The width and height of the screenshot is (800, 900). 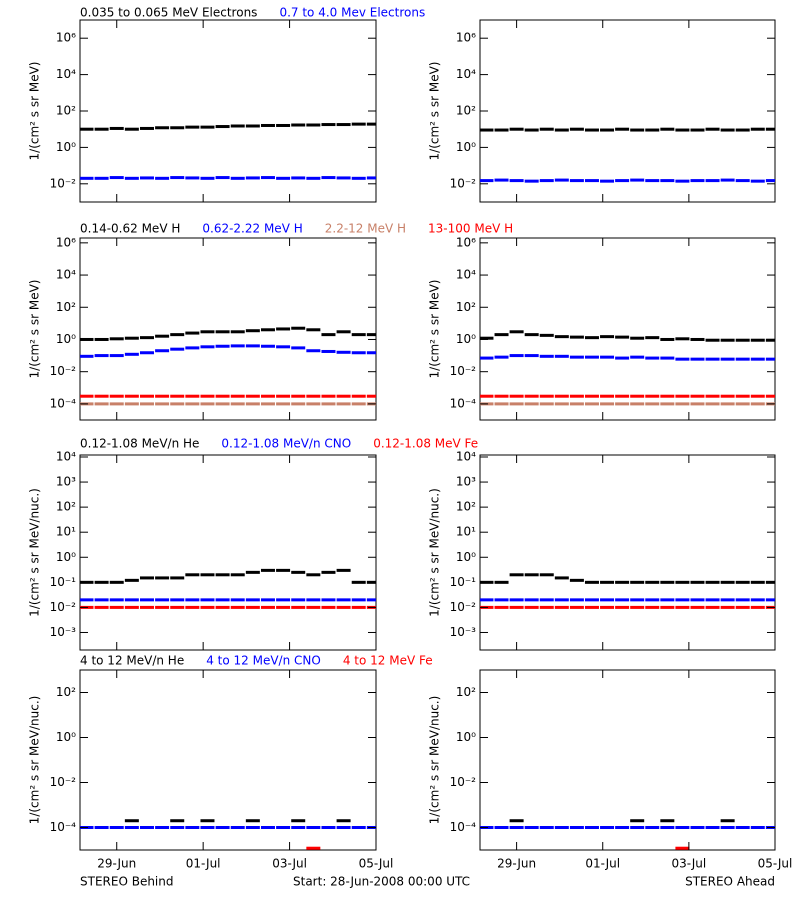 I want to click on series-label: 0.12-1.08 MeV Fe, so click(x=425, y=444).